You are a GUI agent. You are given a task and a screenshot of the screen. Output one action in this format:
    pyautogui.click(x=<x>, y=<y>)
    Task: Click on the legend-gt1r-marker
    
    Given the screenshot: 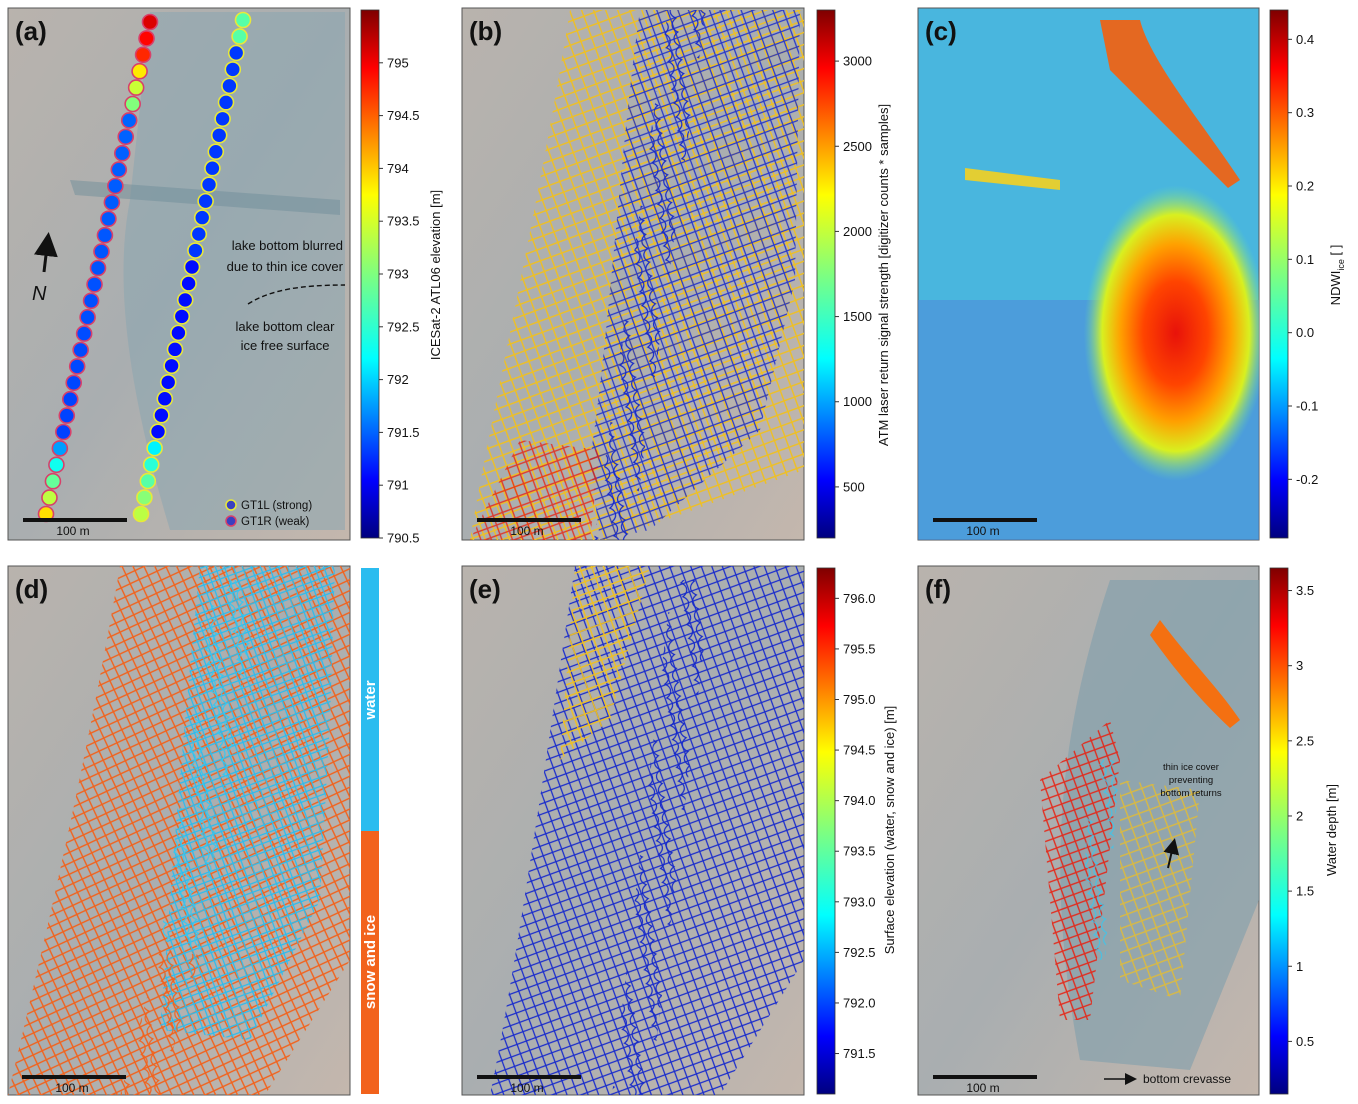 What is the action you would take?
    pyautogui.click(x=231, y=521)
    